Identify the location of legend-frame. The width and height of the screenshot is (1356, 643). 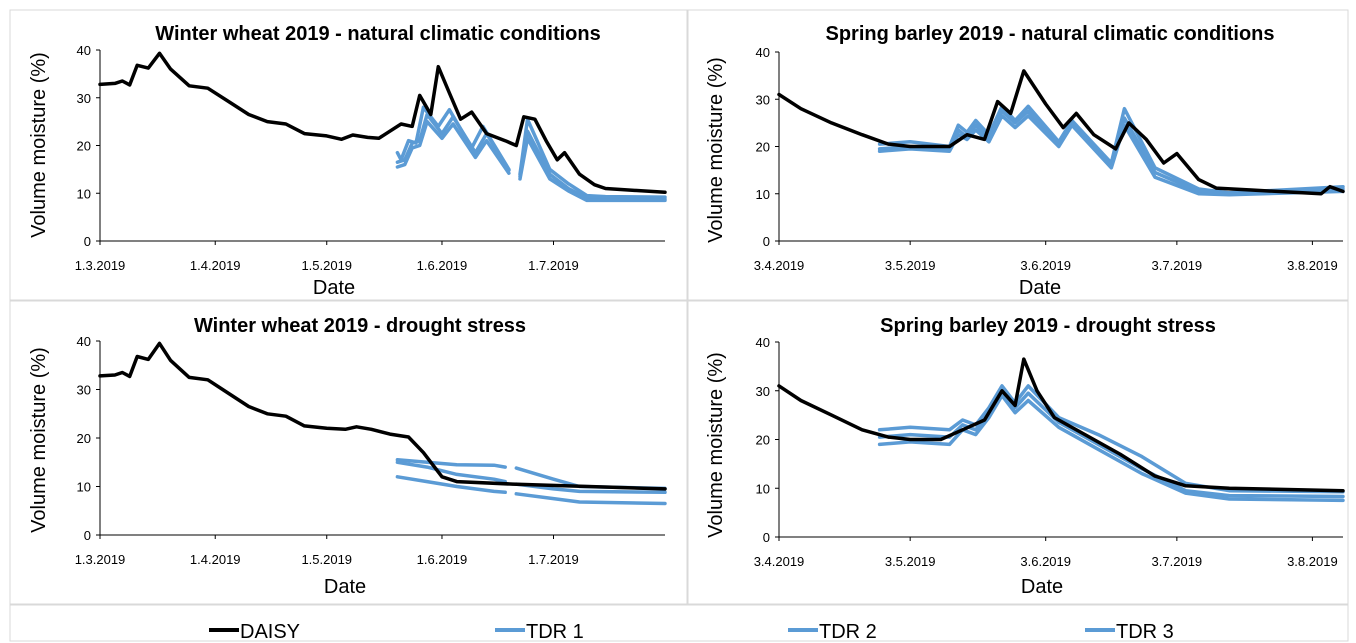
(679, 623).